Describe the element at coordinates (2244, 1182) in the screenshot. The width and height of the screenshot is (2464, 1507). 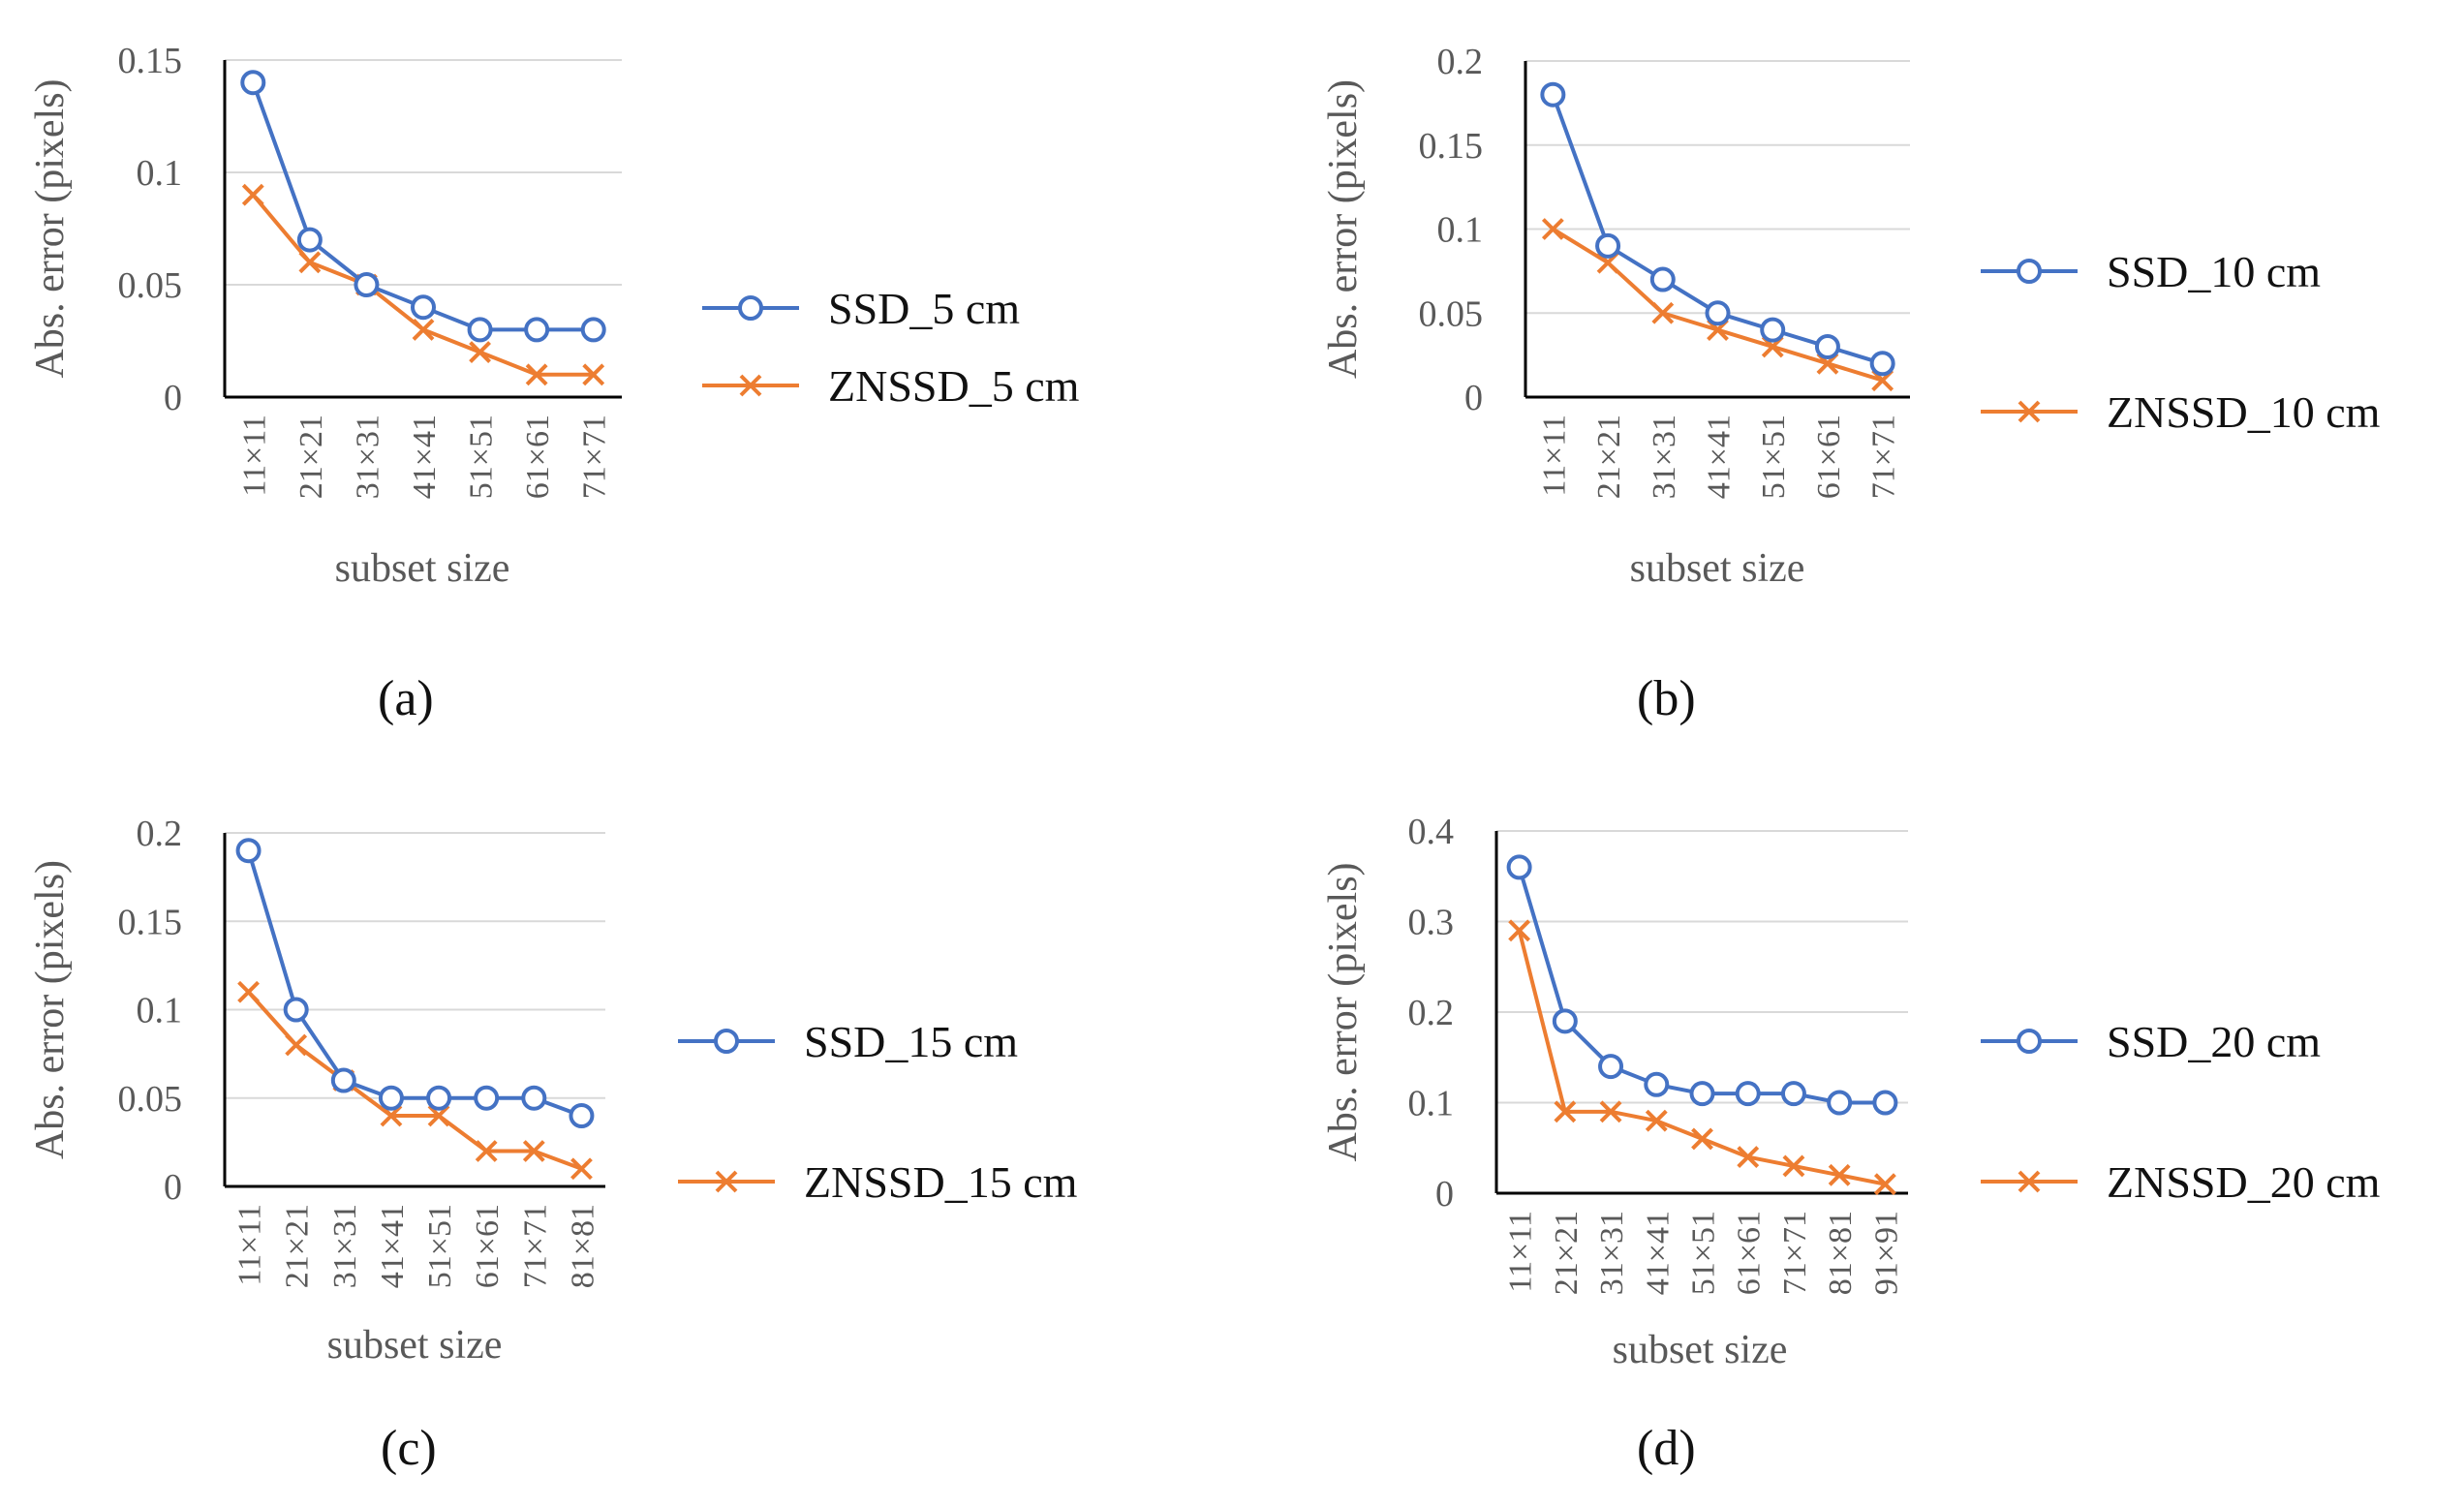
I see `legend-label: ZNSSD_20 cm` at that location.